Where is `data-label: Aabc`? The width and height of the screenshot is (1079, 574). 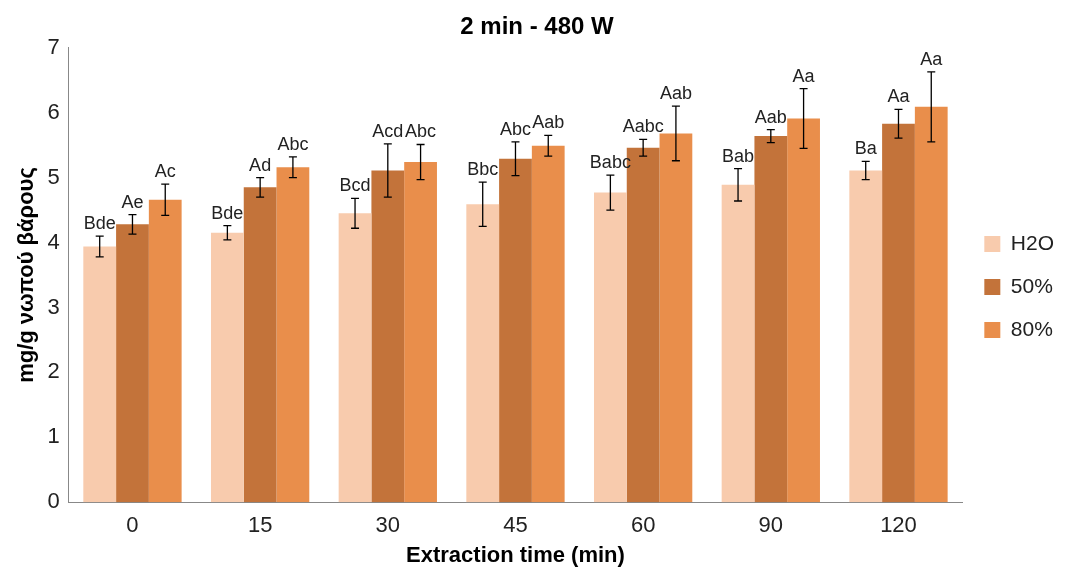
data-label: Aabc is located at coordinates (643, 126).